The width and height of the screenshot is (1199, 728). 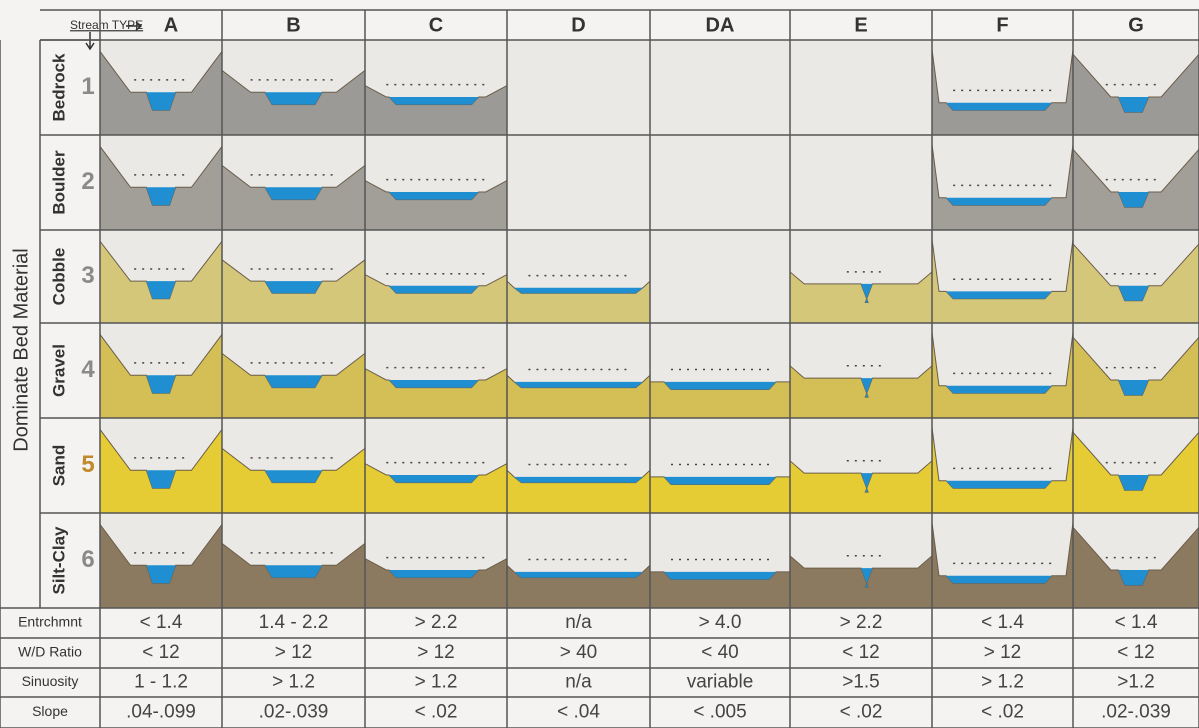 What do you see at coordinates (578, 25) in the screenshot?
I see `column-header: D` at bounding box center [578, 25].